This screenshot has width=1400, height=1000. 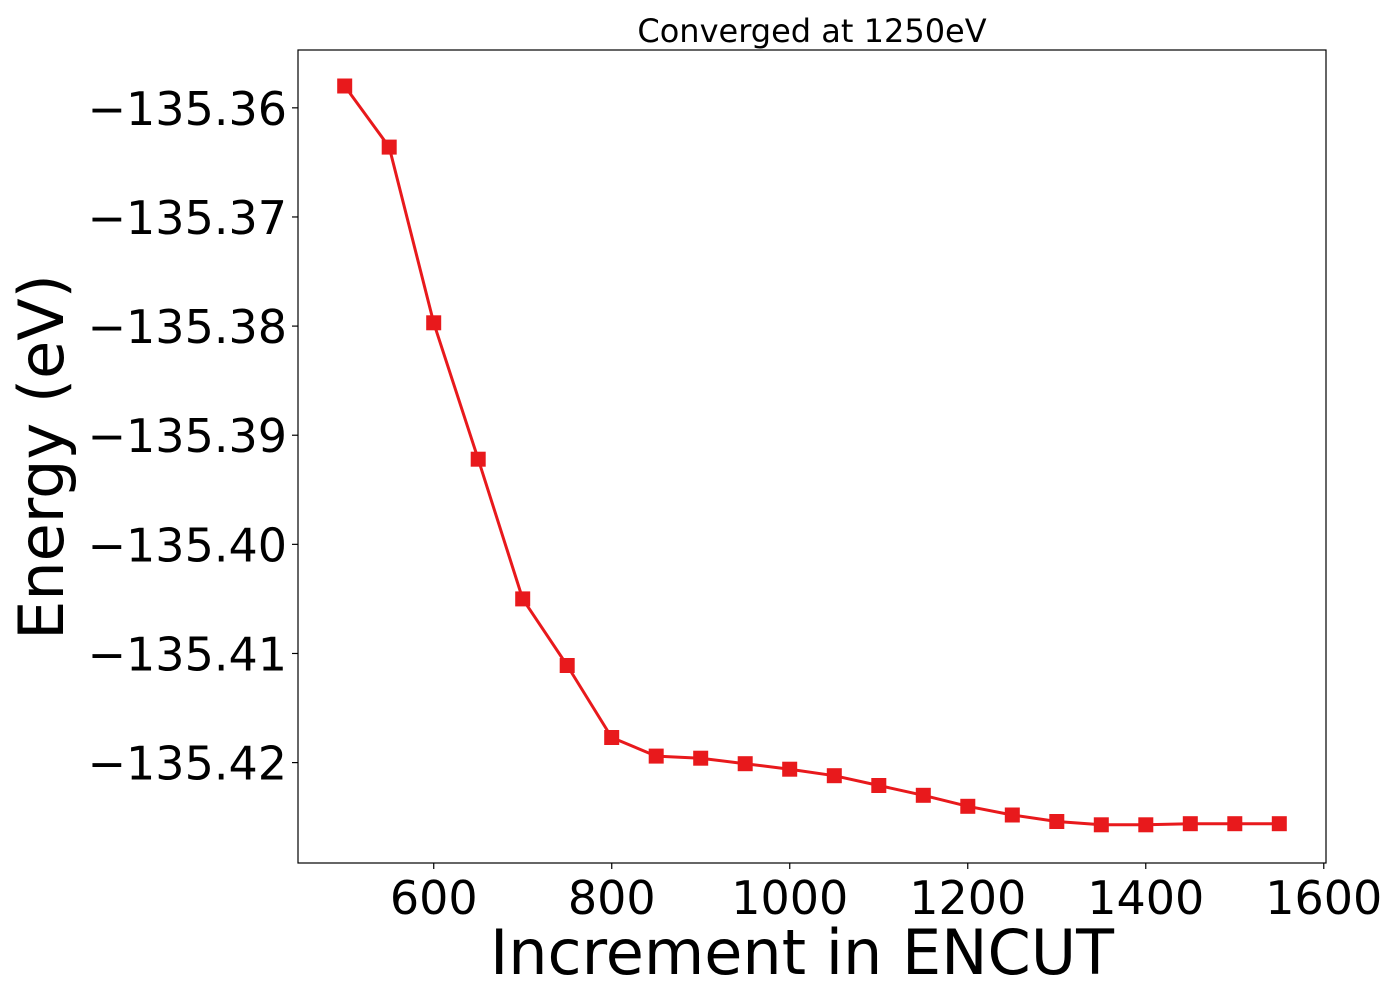 What do you see at coordinates (41, 457) in the screenshot?
I see `y-axis-title: Energy (eV)` at bounding box center [41, 457].